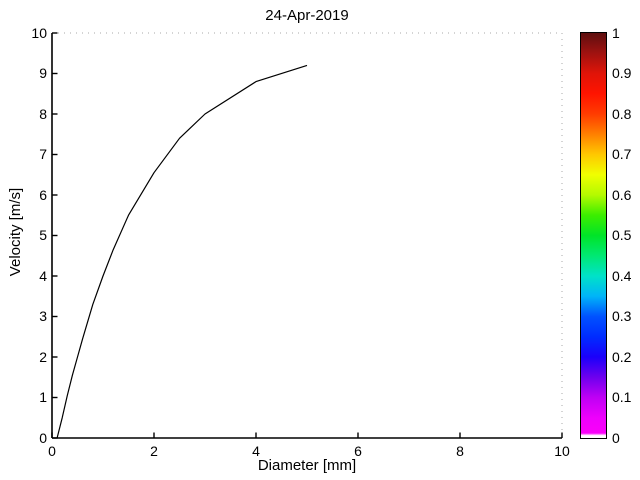 This screenshot has height=480, width=640. Describe the element at coordinates (622, 113) in the screenshot. I see `colorbar-tick-label: 0.8` at that location.